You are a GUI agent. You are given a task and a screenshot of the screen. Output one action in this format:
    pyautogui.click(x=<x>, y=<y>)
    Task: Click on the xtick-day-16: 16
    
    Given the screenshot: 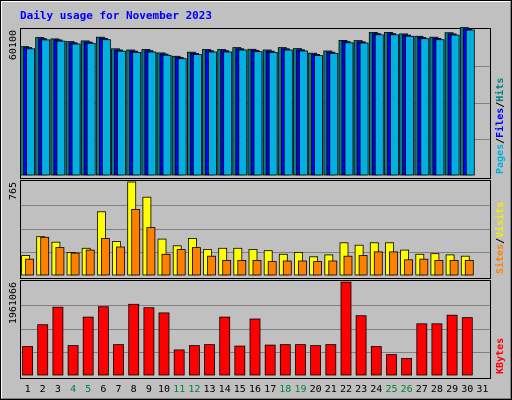 What is the action you would take?
    pyautogui.click(x=255, y=389)
    